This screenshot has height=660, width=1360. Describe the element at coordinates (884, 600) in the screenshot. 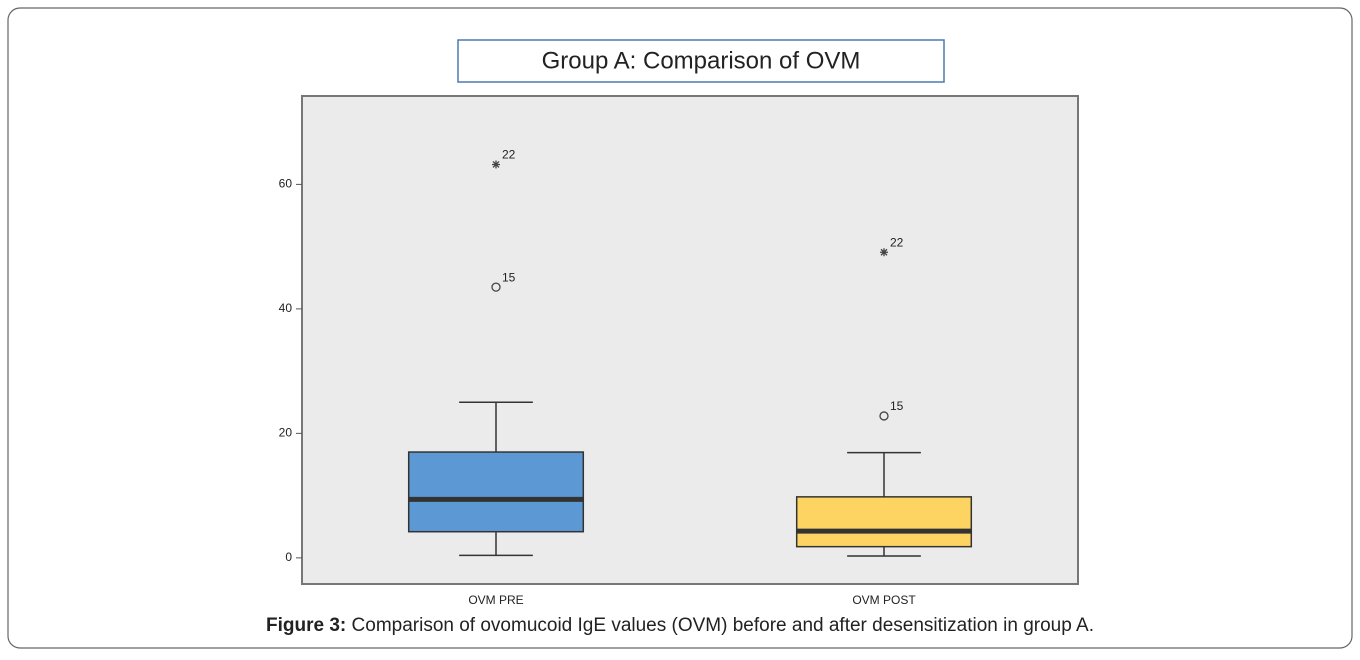

I see `x-tick-label: OVM POST` at that location.